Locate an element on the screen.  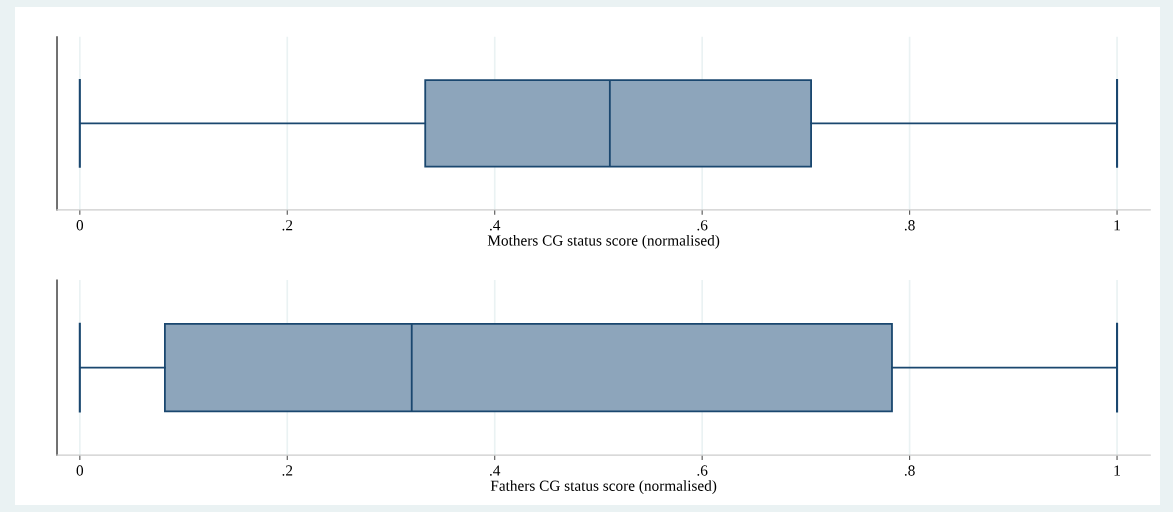
x-axis-title: Fathers CG status score (normalised) is located at coordinates (603, 487).